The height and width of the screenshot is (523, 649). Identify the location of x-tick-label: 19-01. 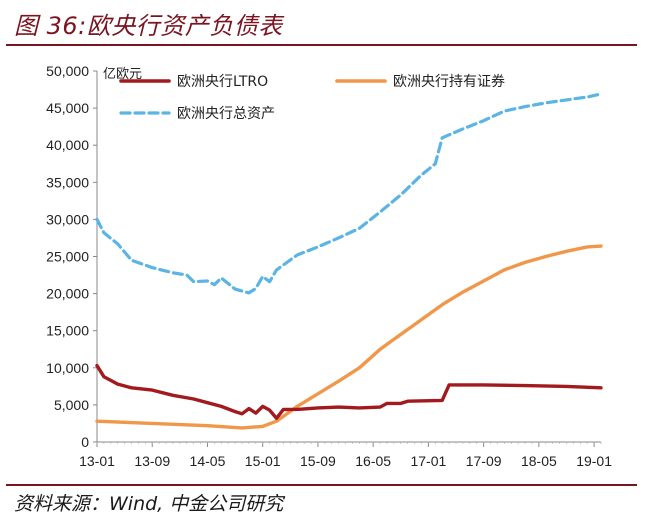
(594, 461).